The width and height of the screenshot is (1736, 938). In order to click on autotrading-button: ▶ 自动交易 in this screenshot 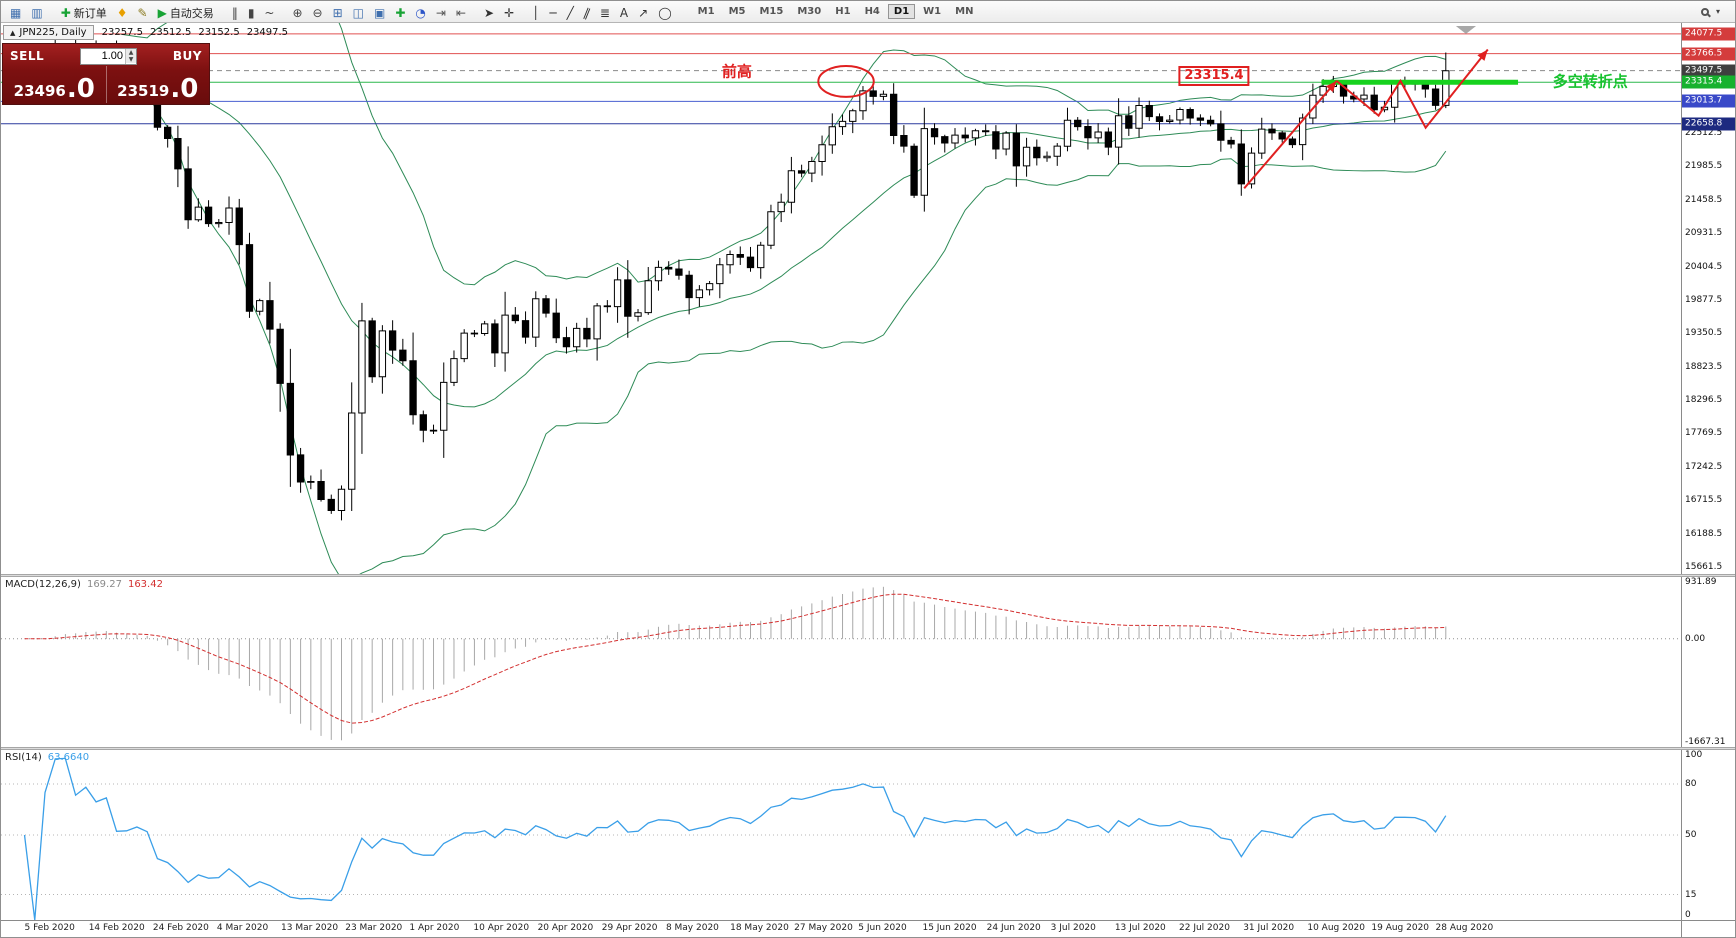, I will do `click(186, 13)`.